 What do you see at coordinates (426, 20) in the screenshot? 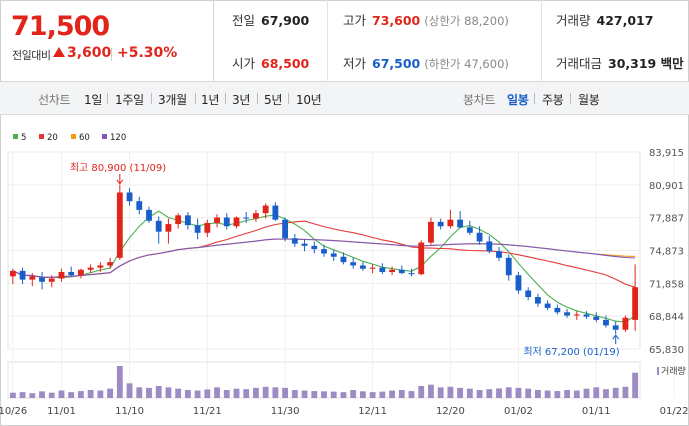
I see `day-high: 고가 73,600 (상한가 88,200)` at bounding box center [426, 20].